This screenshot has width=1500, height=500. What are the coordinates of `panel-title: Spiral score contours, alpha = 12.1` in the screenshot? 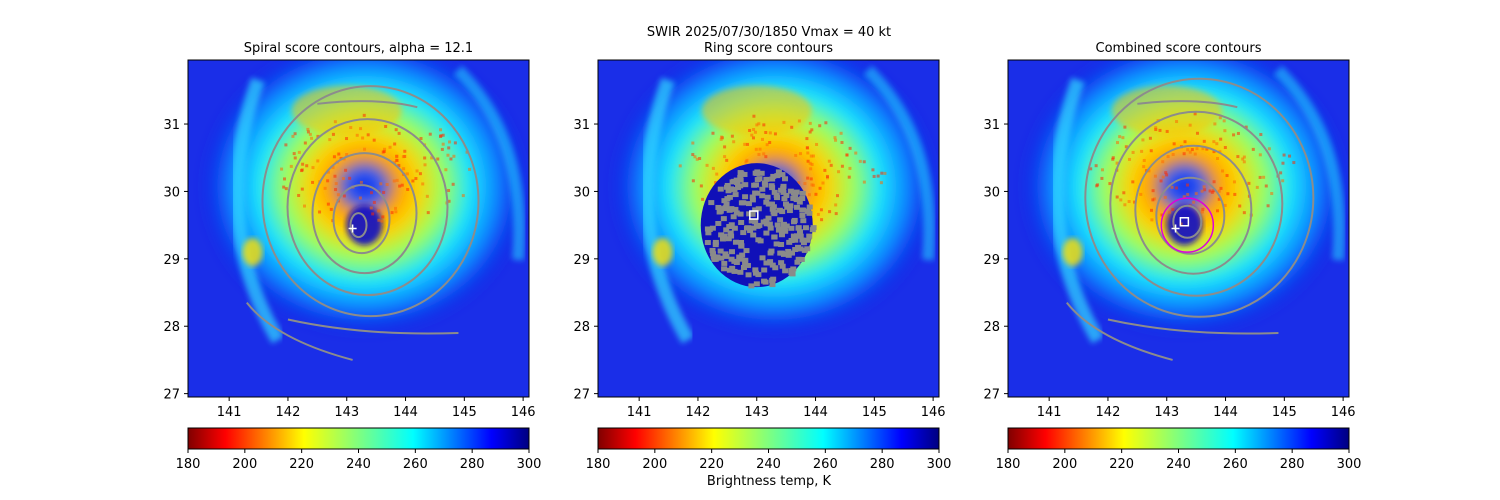 It's located at (358, 48).